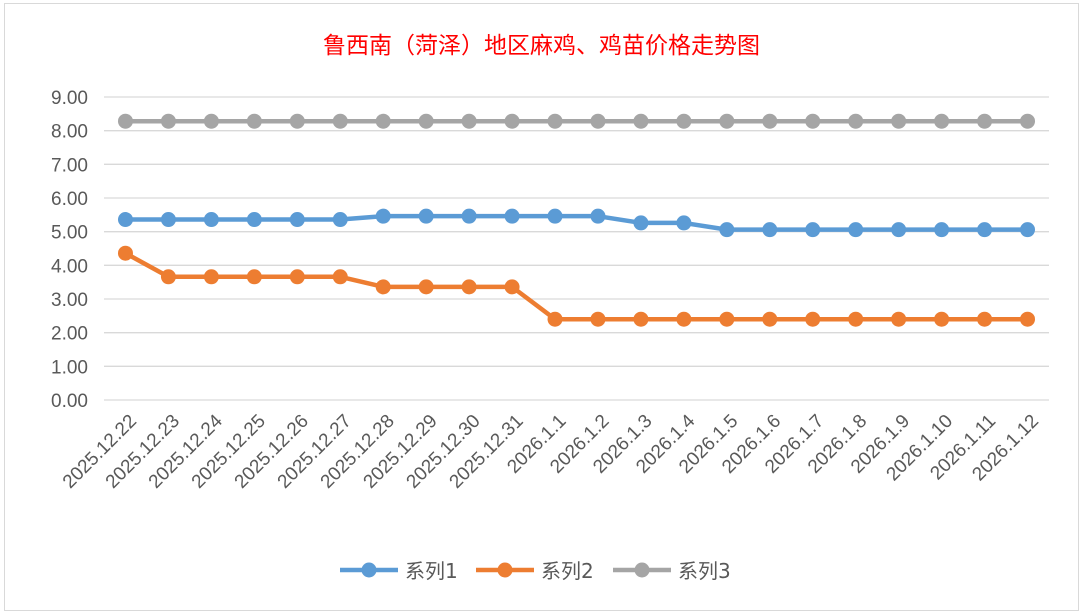 The height and width of the screenshot is (614, 1083). I want to click on legend-label: 系列3, so click(704, 571).